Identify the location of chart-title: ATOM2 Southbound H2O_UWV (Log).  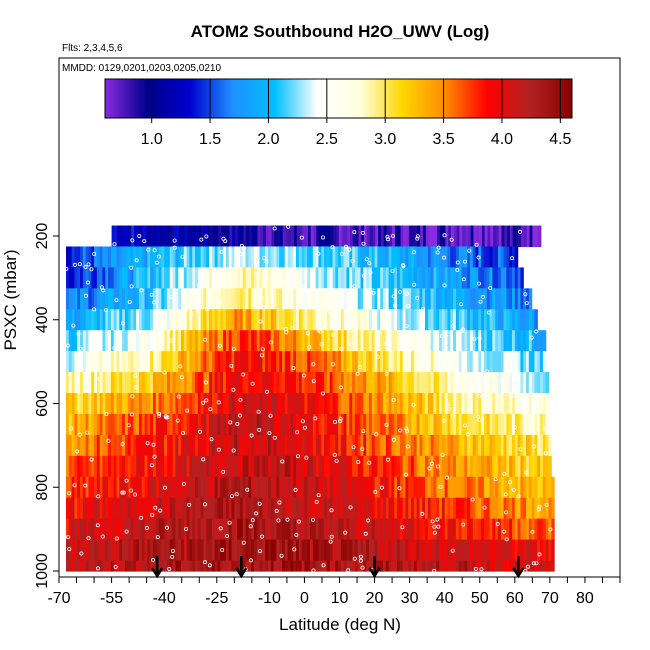
(340, 31).